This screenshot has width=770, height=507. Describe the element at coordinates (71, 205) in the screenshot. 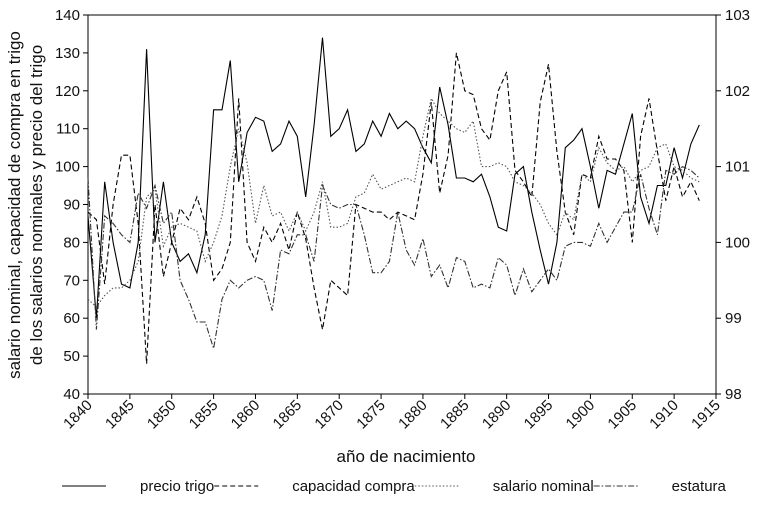

I see `y-tick-label: 90` at that location.